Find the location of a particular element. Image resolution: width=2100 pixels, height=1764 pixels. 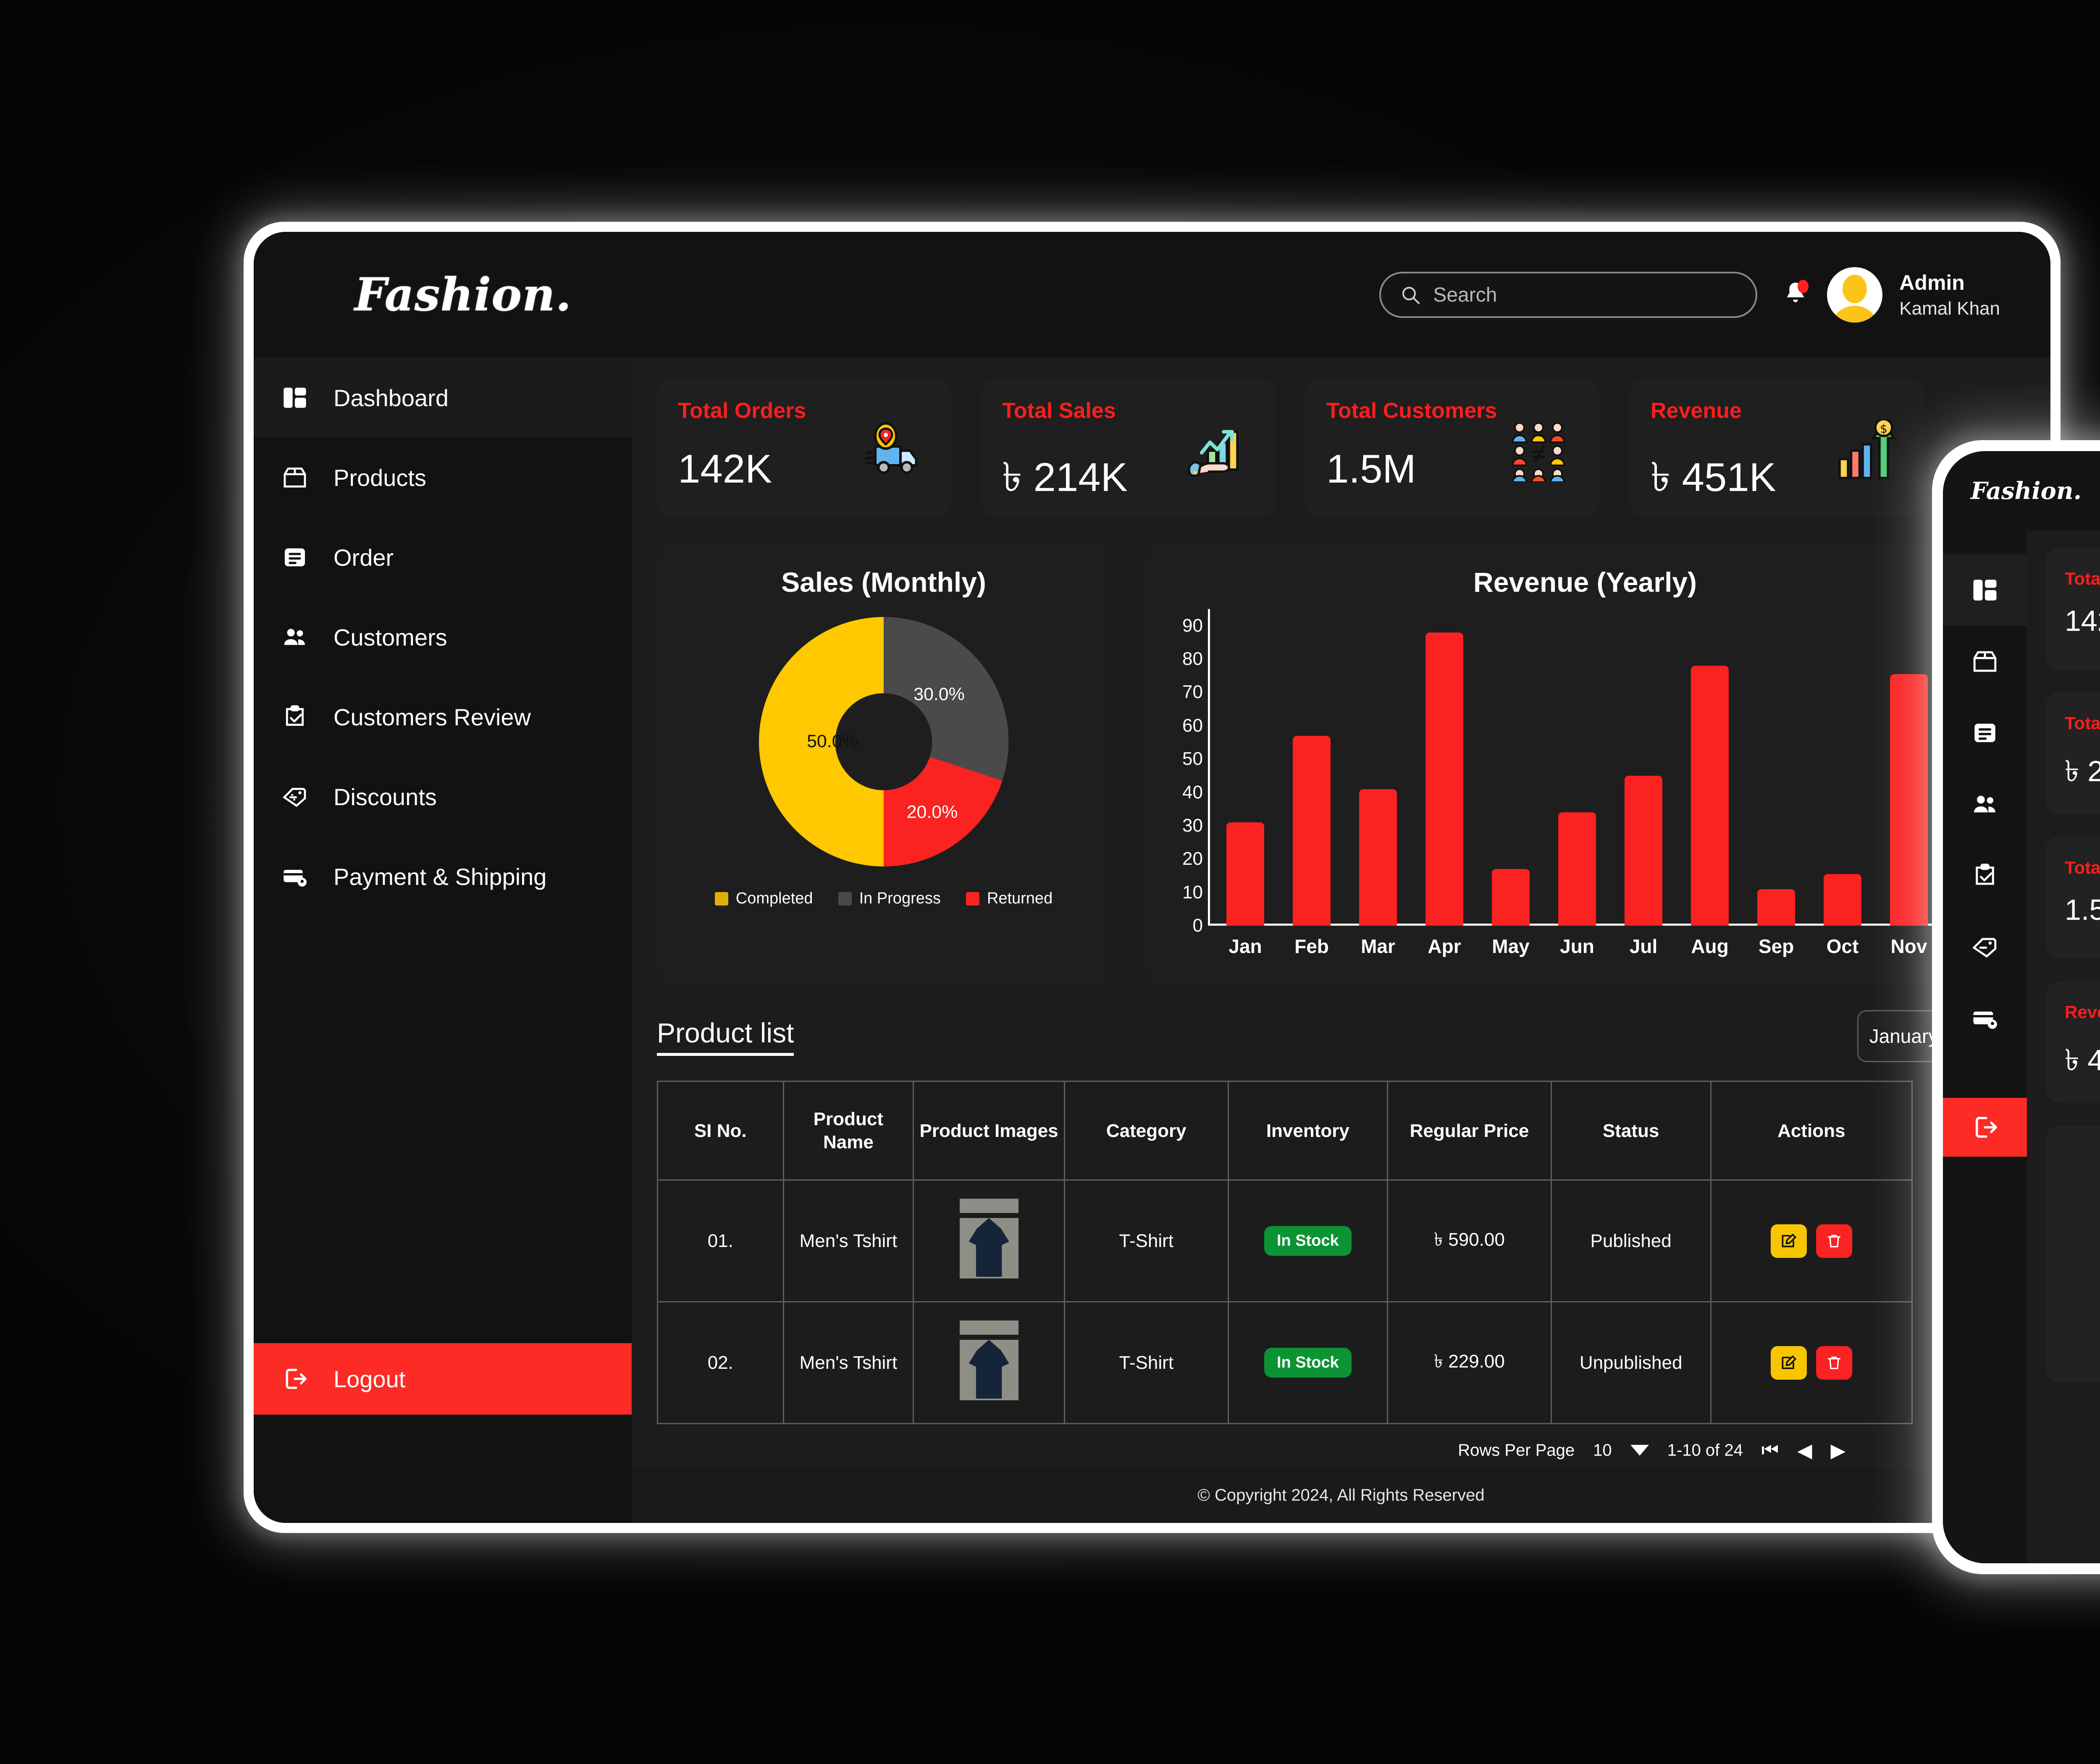

x-axis-labels: JanFebMarAprMayJunJulAugSepOctNovDec is located at coordinates (1610, 946).